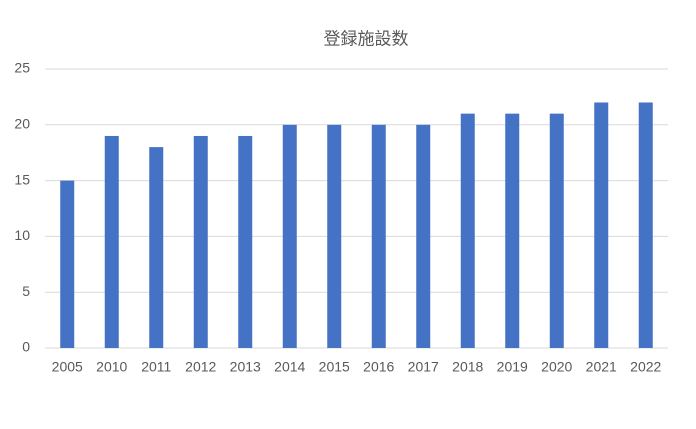 This screenshot has height=429, width=696. What do you see at coordinates (67, 367) in the screenshot?
I see `x-tick-label: 2005` at bounding box center [67, 367].